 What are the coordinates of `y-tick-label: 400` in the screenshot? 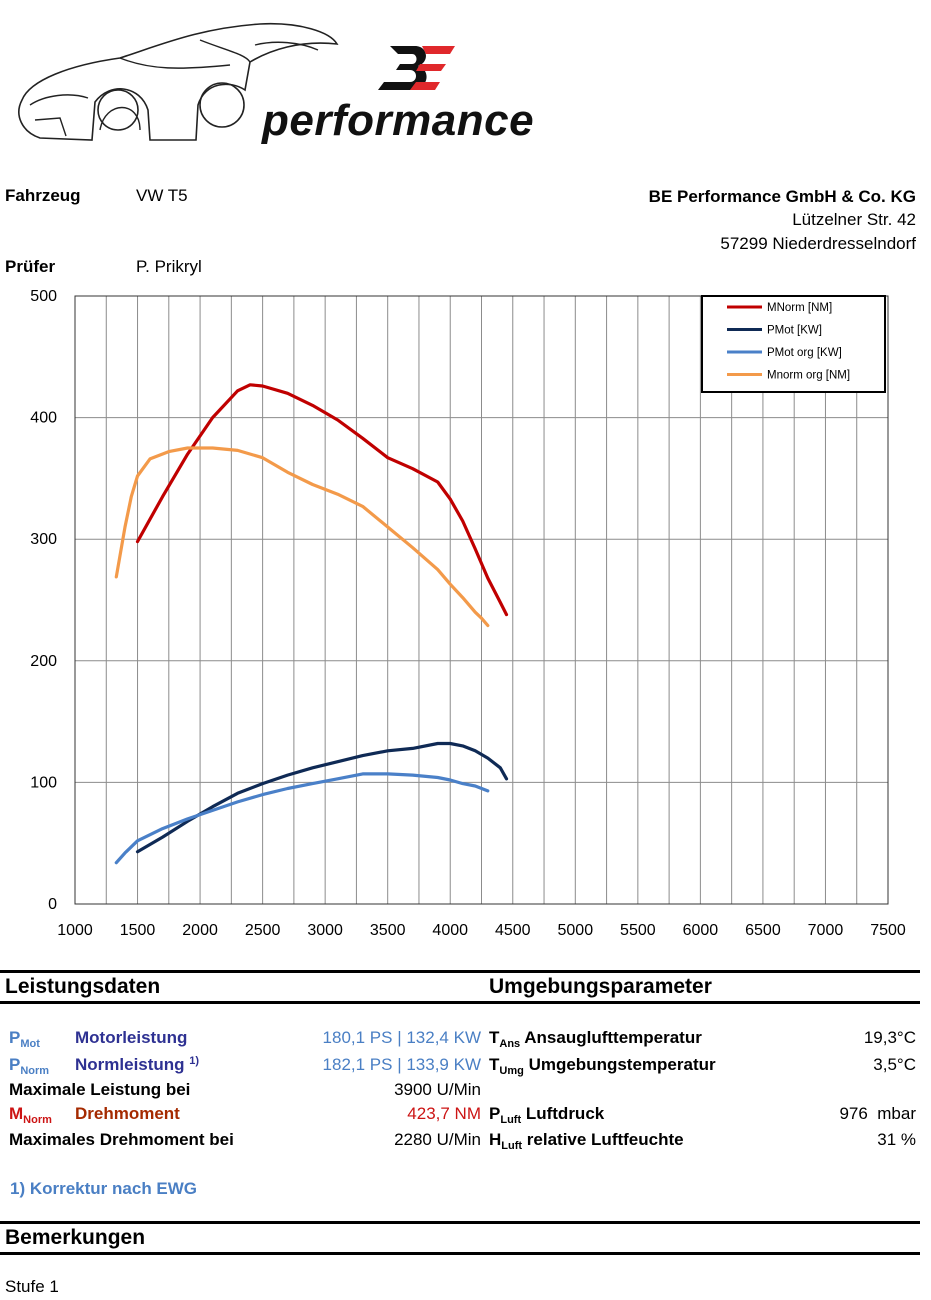 It's located at (43, 418).